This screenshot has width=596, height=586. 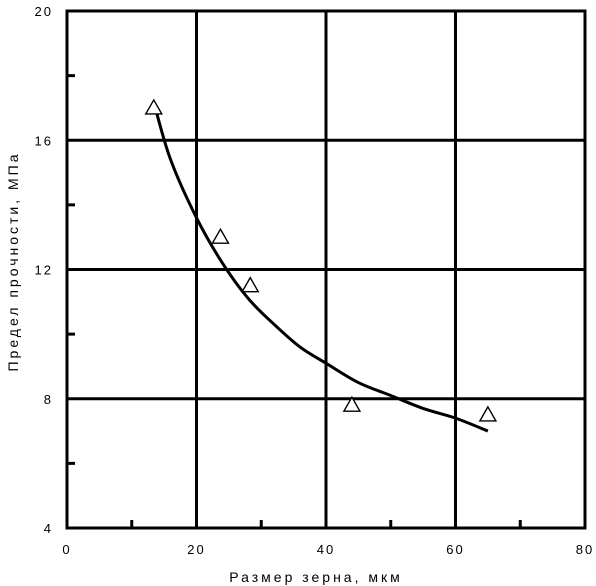 What do you see at coordinates (44, 11) in the screenshot?
I see `y-tick-label: 20` at bounding box center [44, 11].